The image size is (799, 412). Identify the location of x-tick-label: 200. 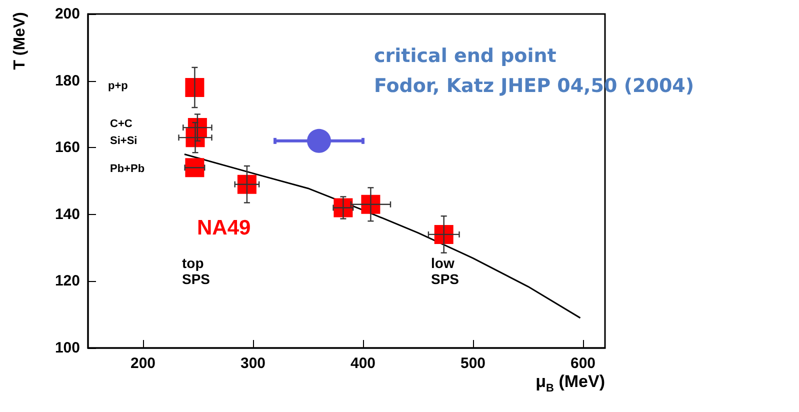
(143, 363).